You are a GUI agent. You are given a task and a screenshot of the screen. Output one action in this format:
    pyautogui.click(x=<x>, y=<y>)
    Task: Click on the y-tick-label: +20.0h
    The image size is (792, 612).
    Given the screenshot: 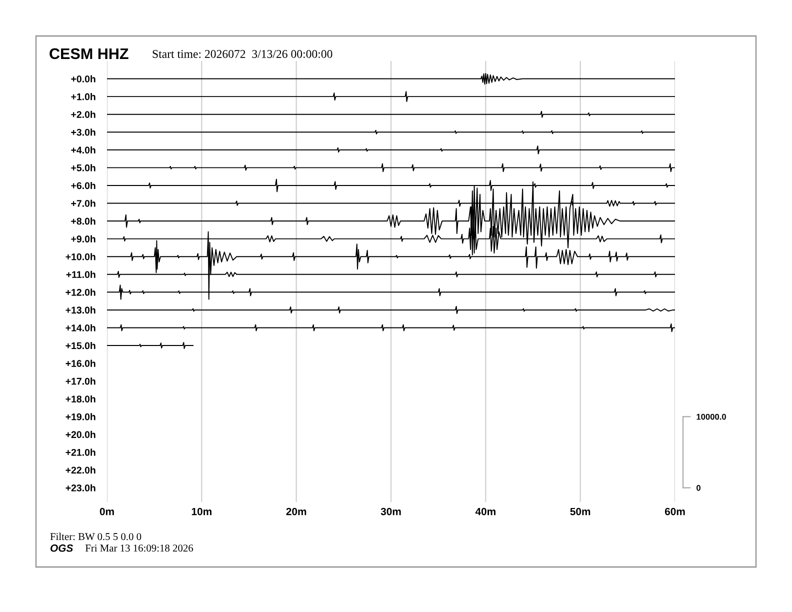 What is the action you would take?
    pyautogui.click(x=81, y=434)
    